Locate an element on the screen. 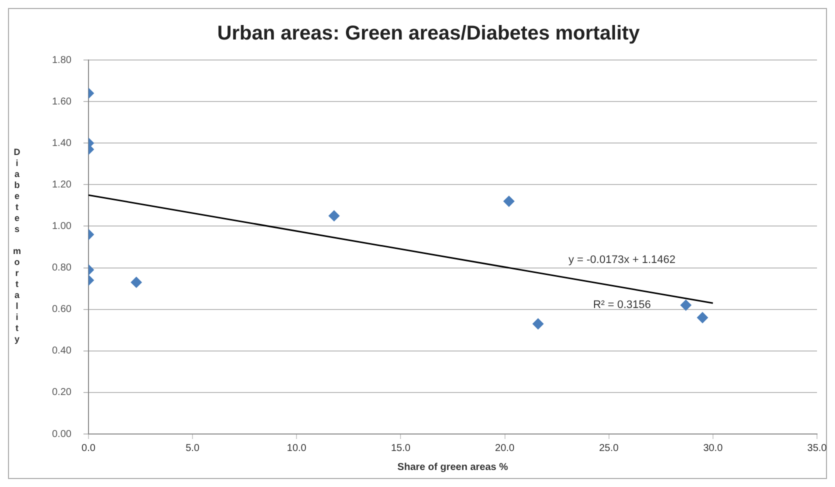 The width and height of the screenshot is (835, 487). x-tick-label: 5.0 is located at coordinates (193, 448).